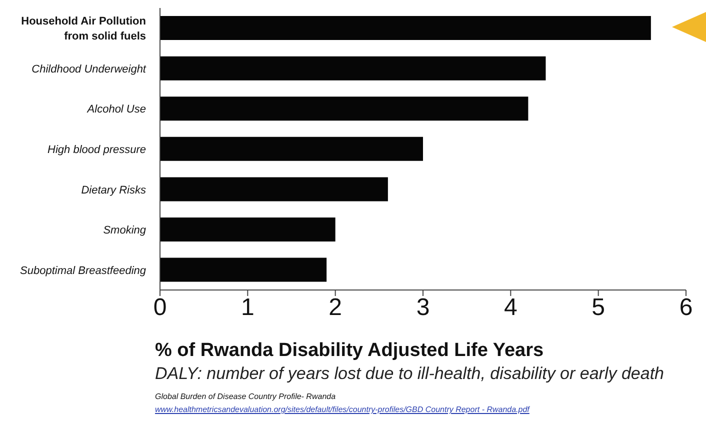 Image resolution: width=706 pixels, height=425 pixels. Describe the element at coordinates (116, 110) in the screenshot. I see `y-tick-label: Alcohol Use` at that location.